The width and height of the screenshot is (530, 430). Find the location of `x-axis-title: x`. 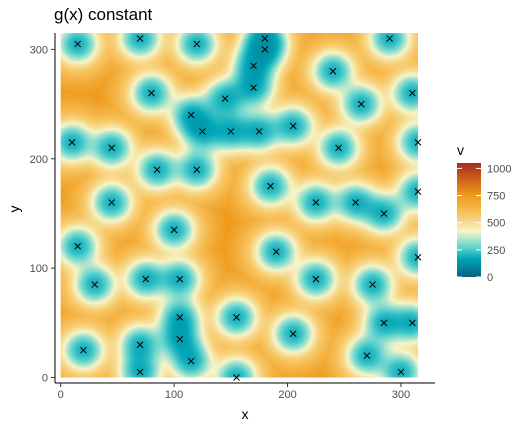

x-axis-title: x is located at coordinates (245, 414).